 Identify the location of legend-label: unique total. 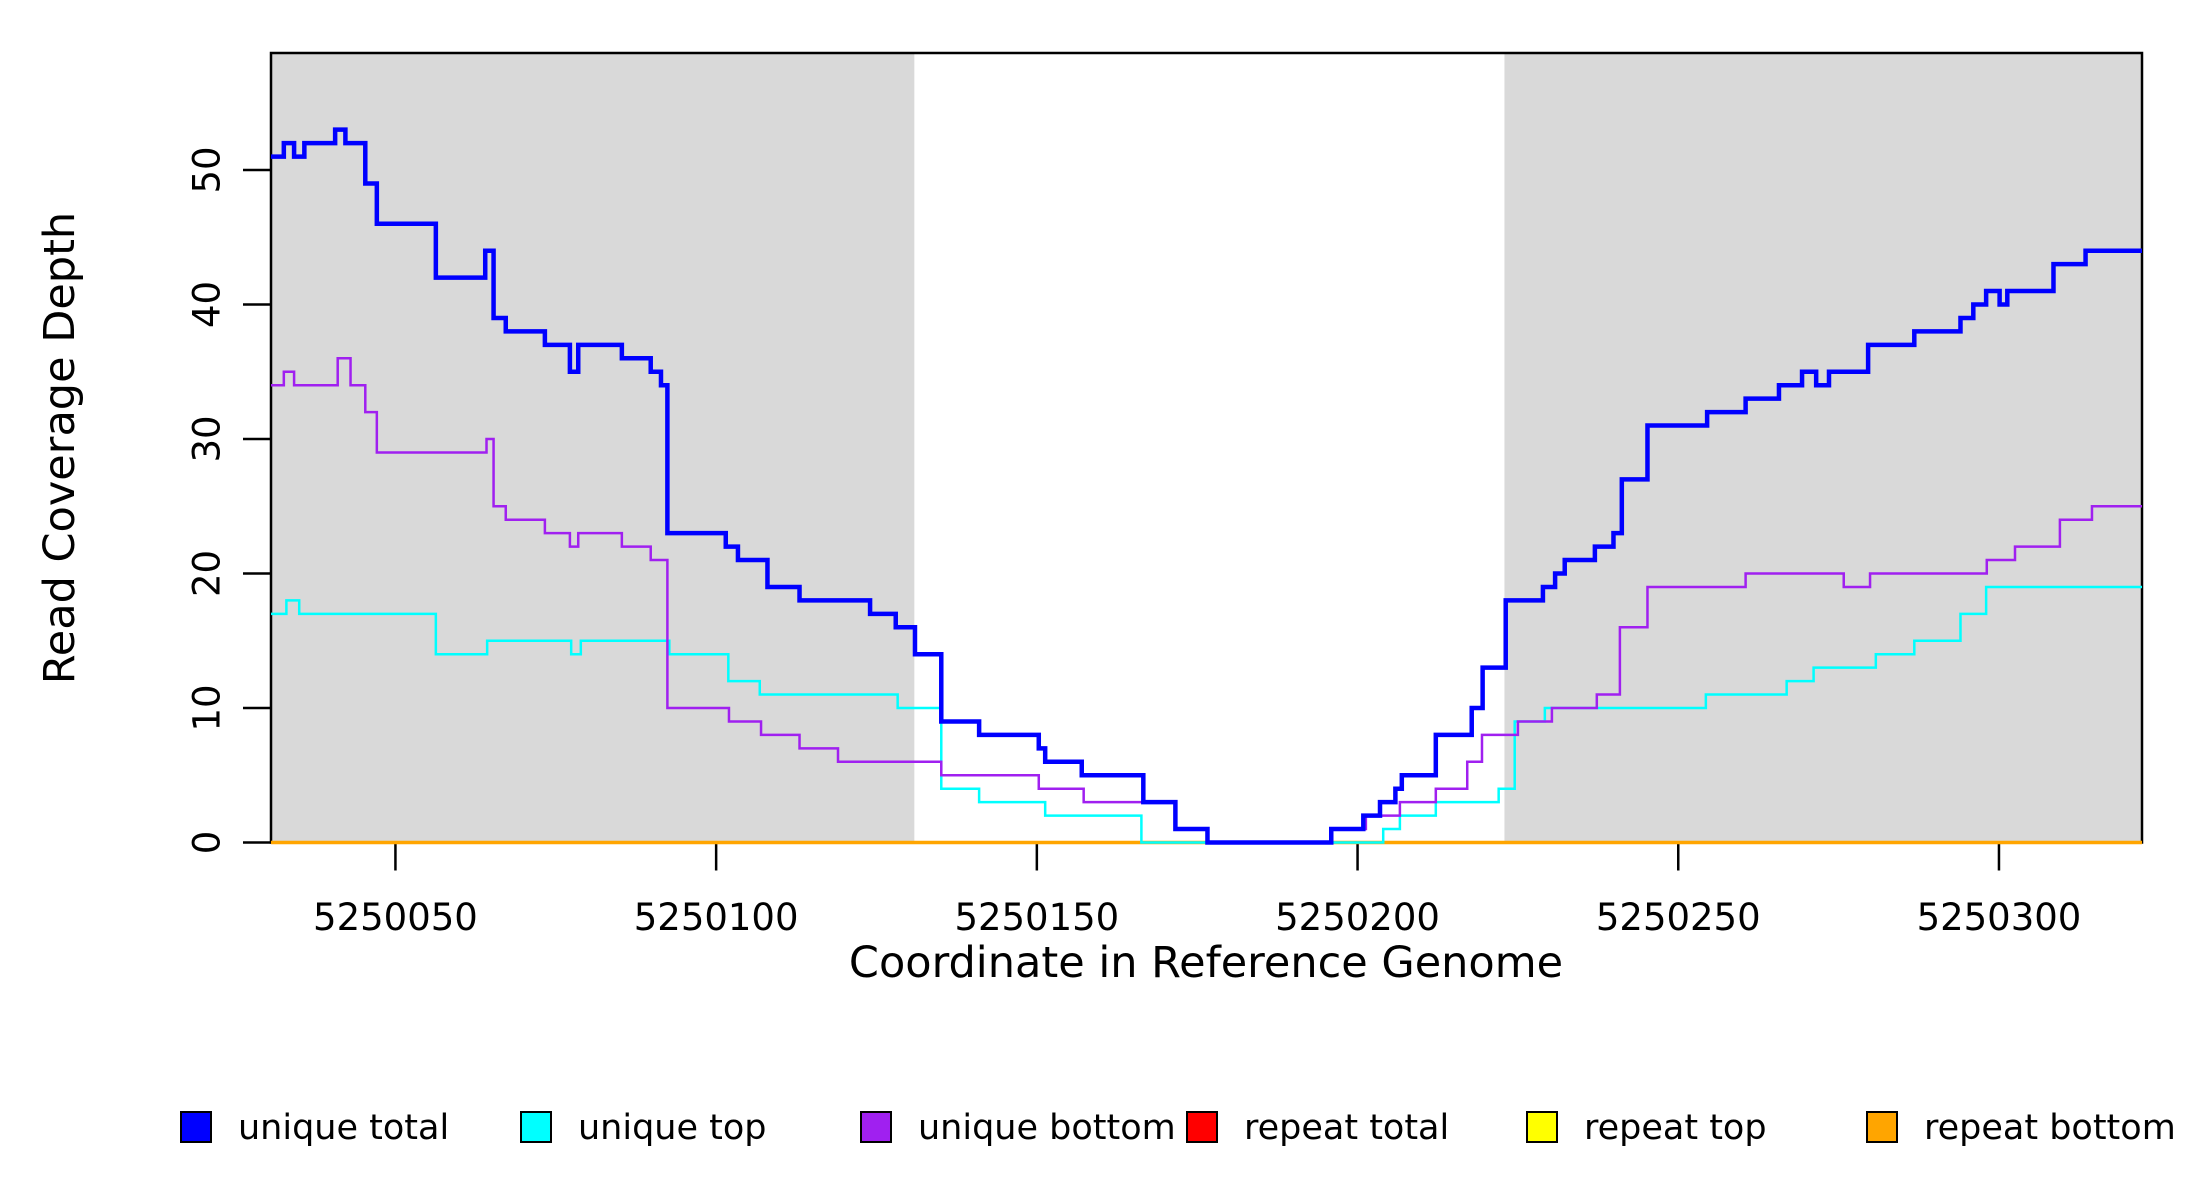
(343, 1128).